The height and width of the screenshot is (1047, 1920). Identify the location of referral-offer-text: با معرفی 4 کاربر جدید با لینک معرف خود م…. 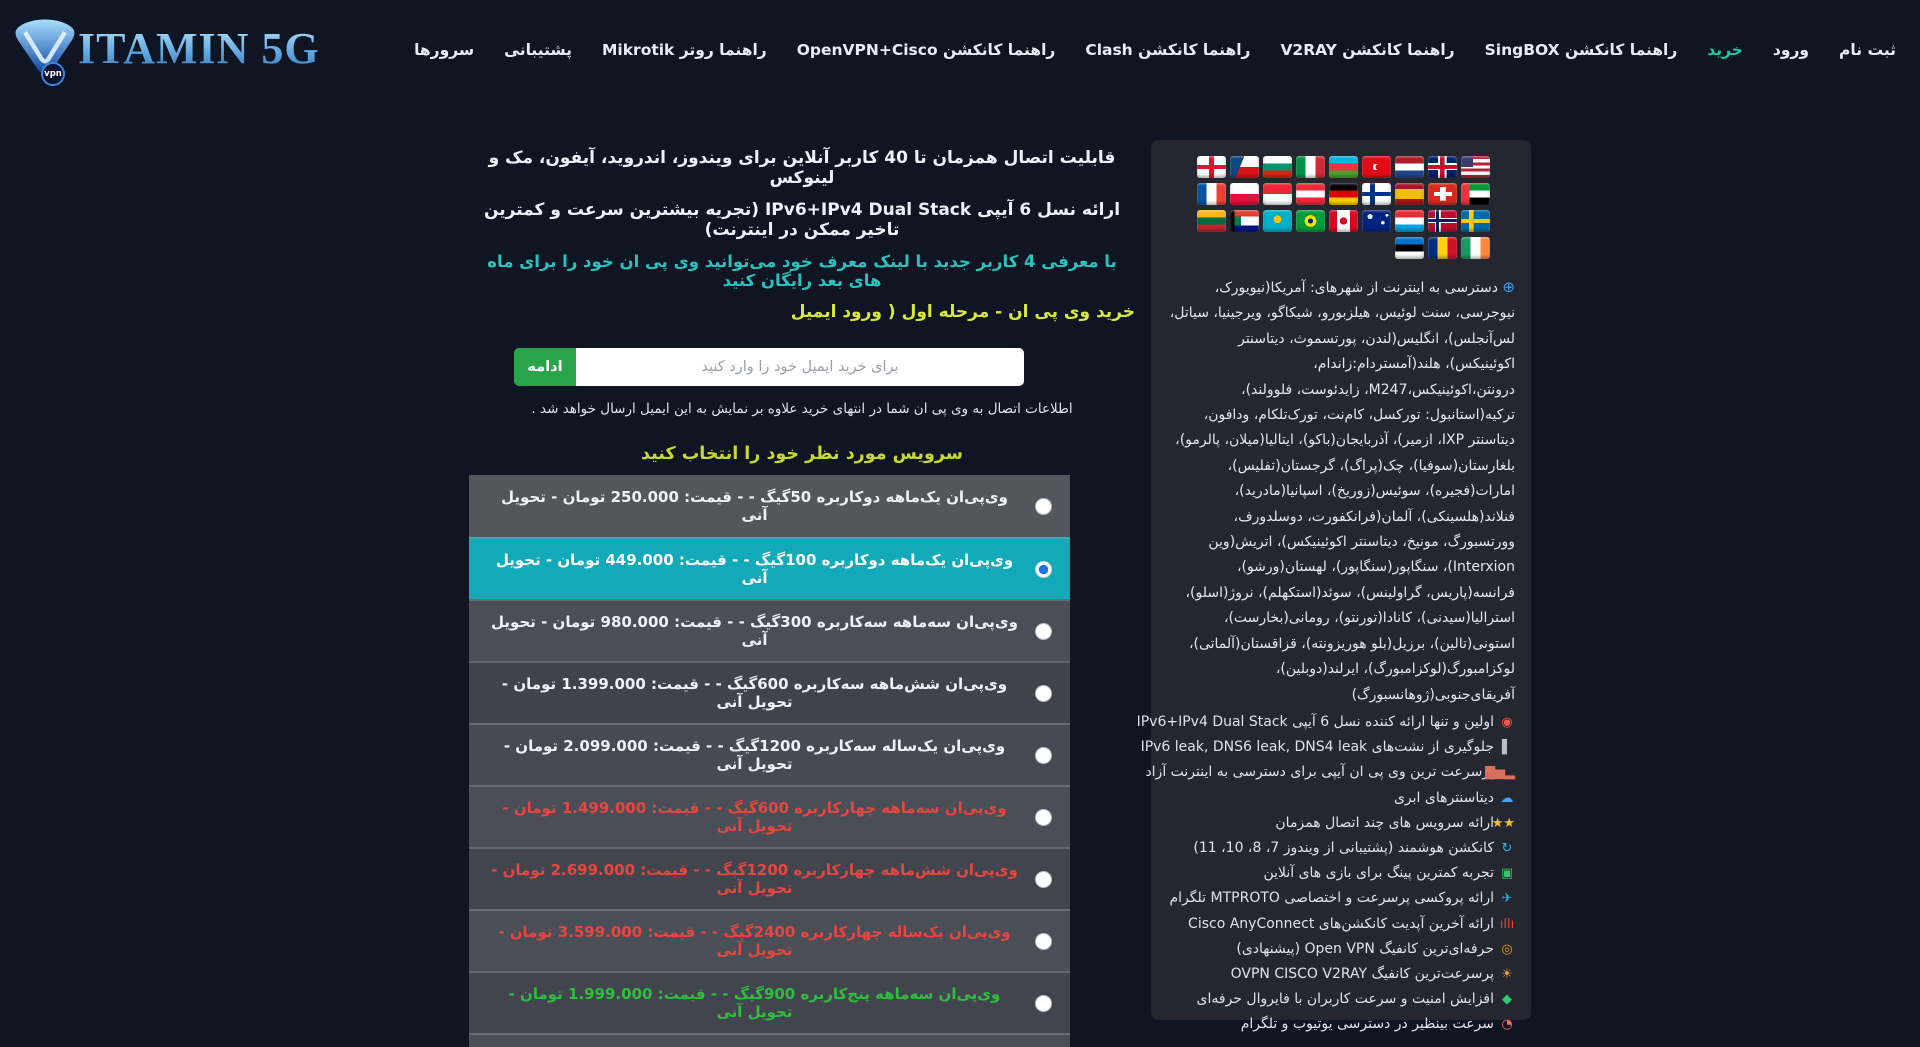
(802, 271).